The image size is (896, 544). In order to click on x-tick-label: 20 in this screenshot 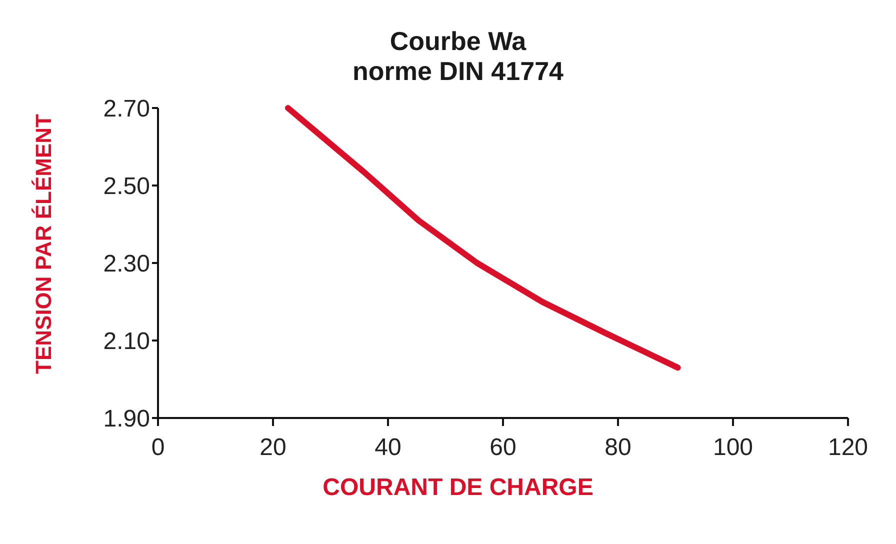, I will do `click(273, 448)`.